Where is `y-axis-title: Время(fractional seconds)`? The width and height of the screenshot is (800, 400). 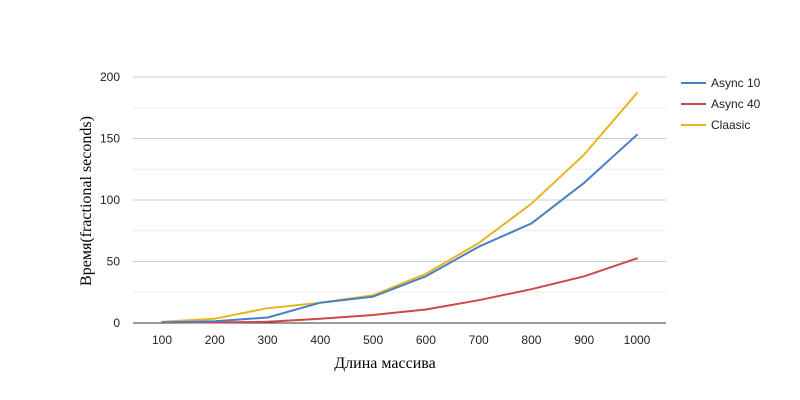
y-axis-title: Время(fractional seconds) is located at coordinates (86, 201).